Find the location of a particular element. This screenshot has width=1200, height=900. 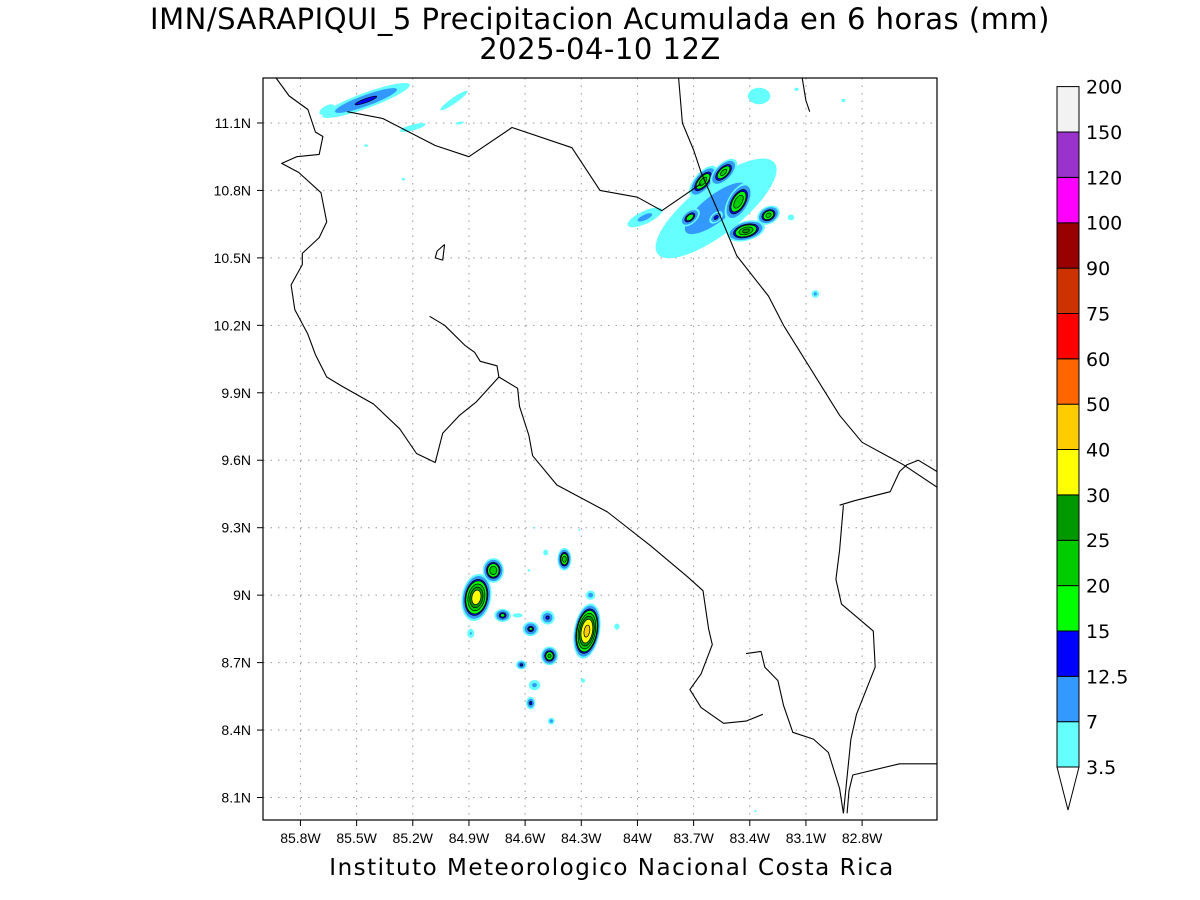

colorbar-label: 7 is located at coordinates (1092, 723).